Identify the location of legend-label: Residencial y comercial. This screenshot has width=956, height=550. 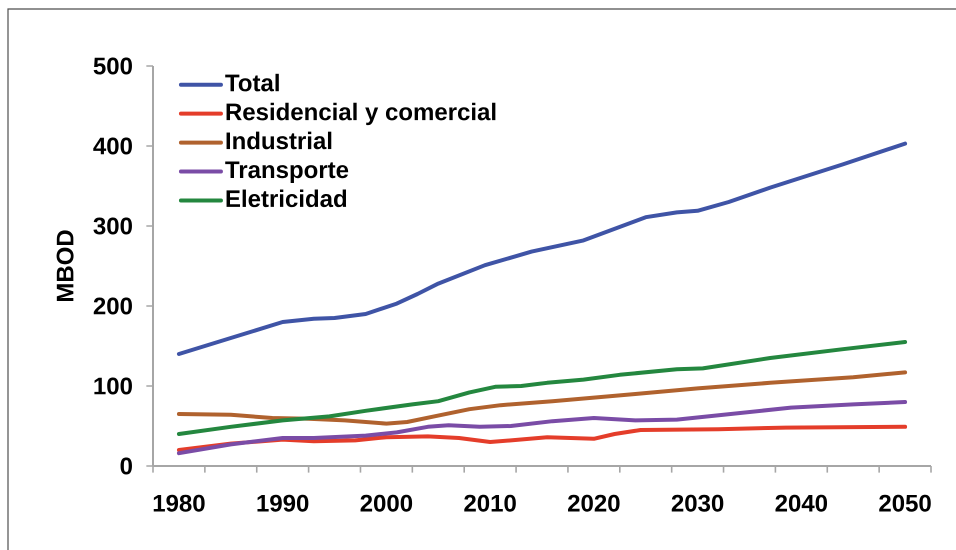
(361, 114).